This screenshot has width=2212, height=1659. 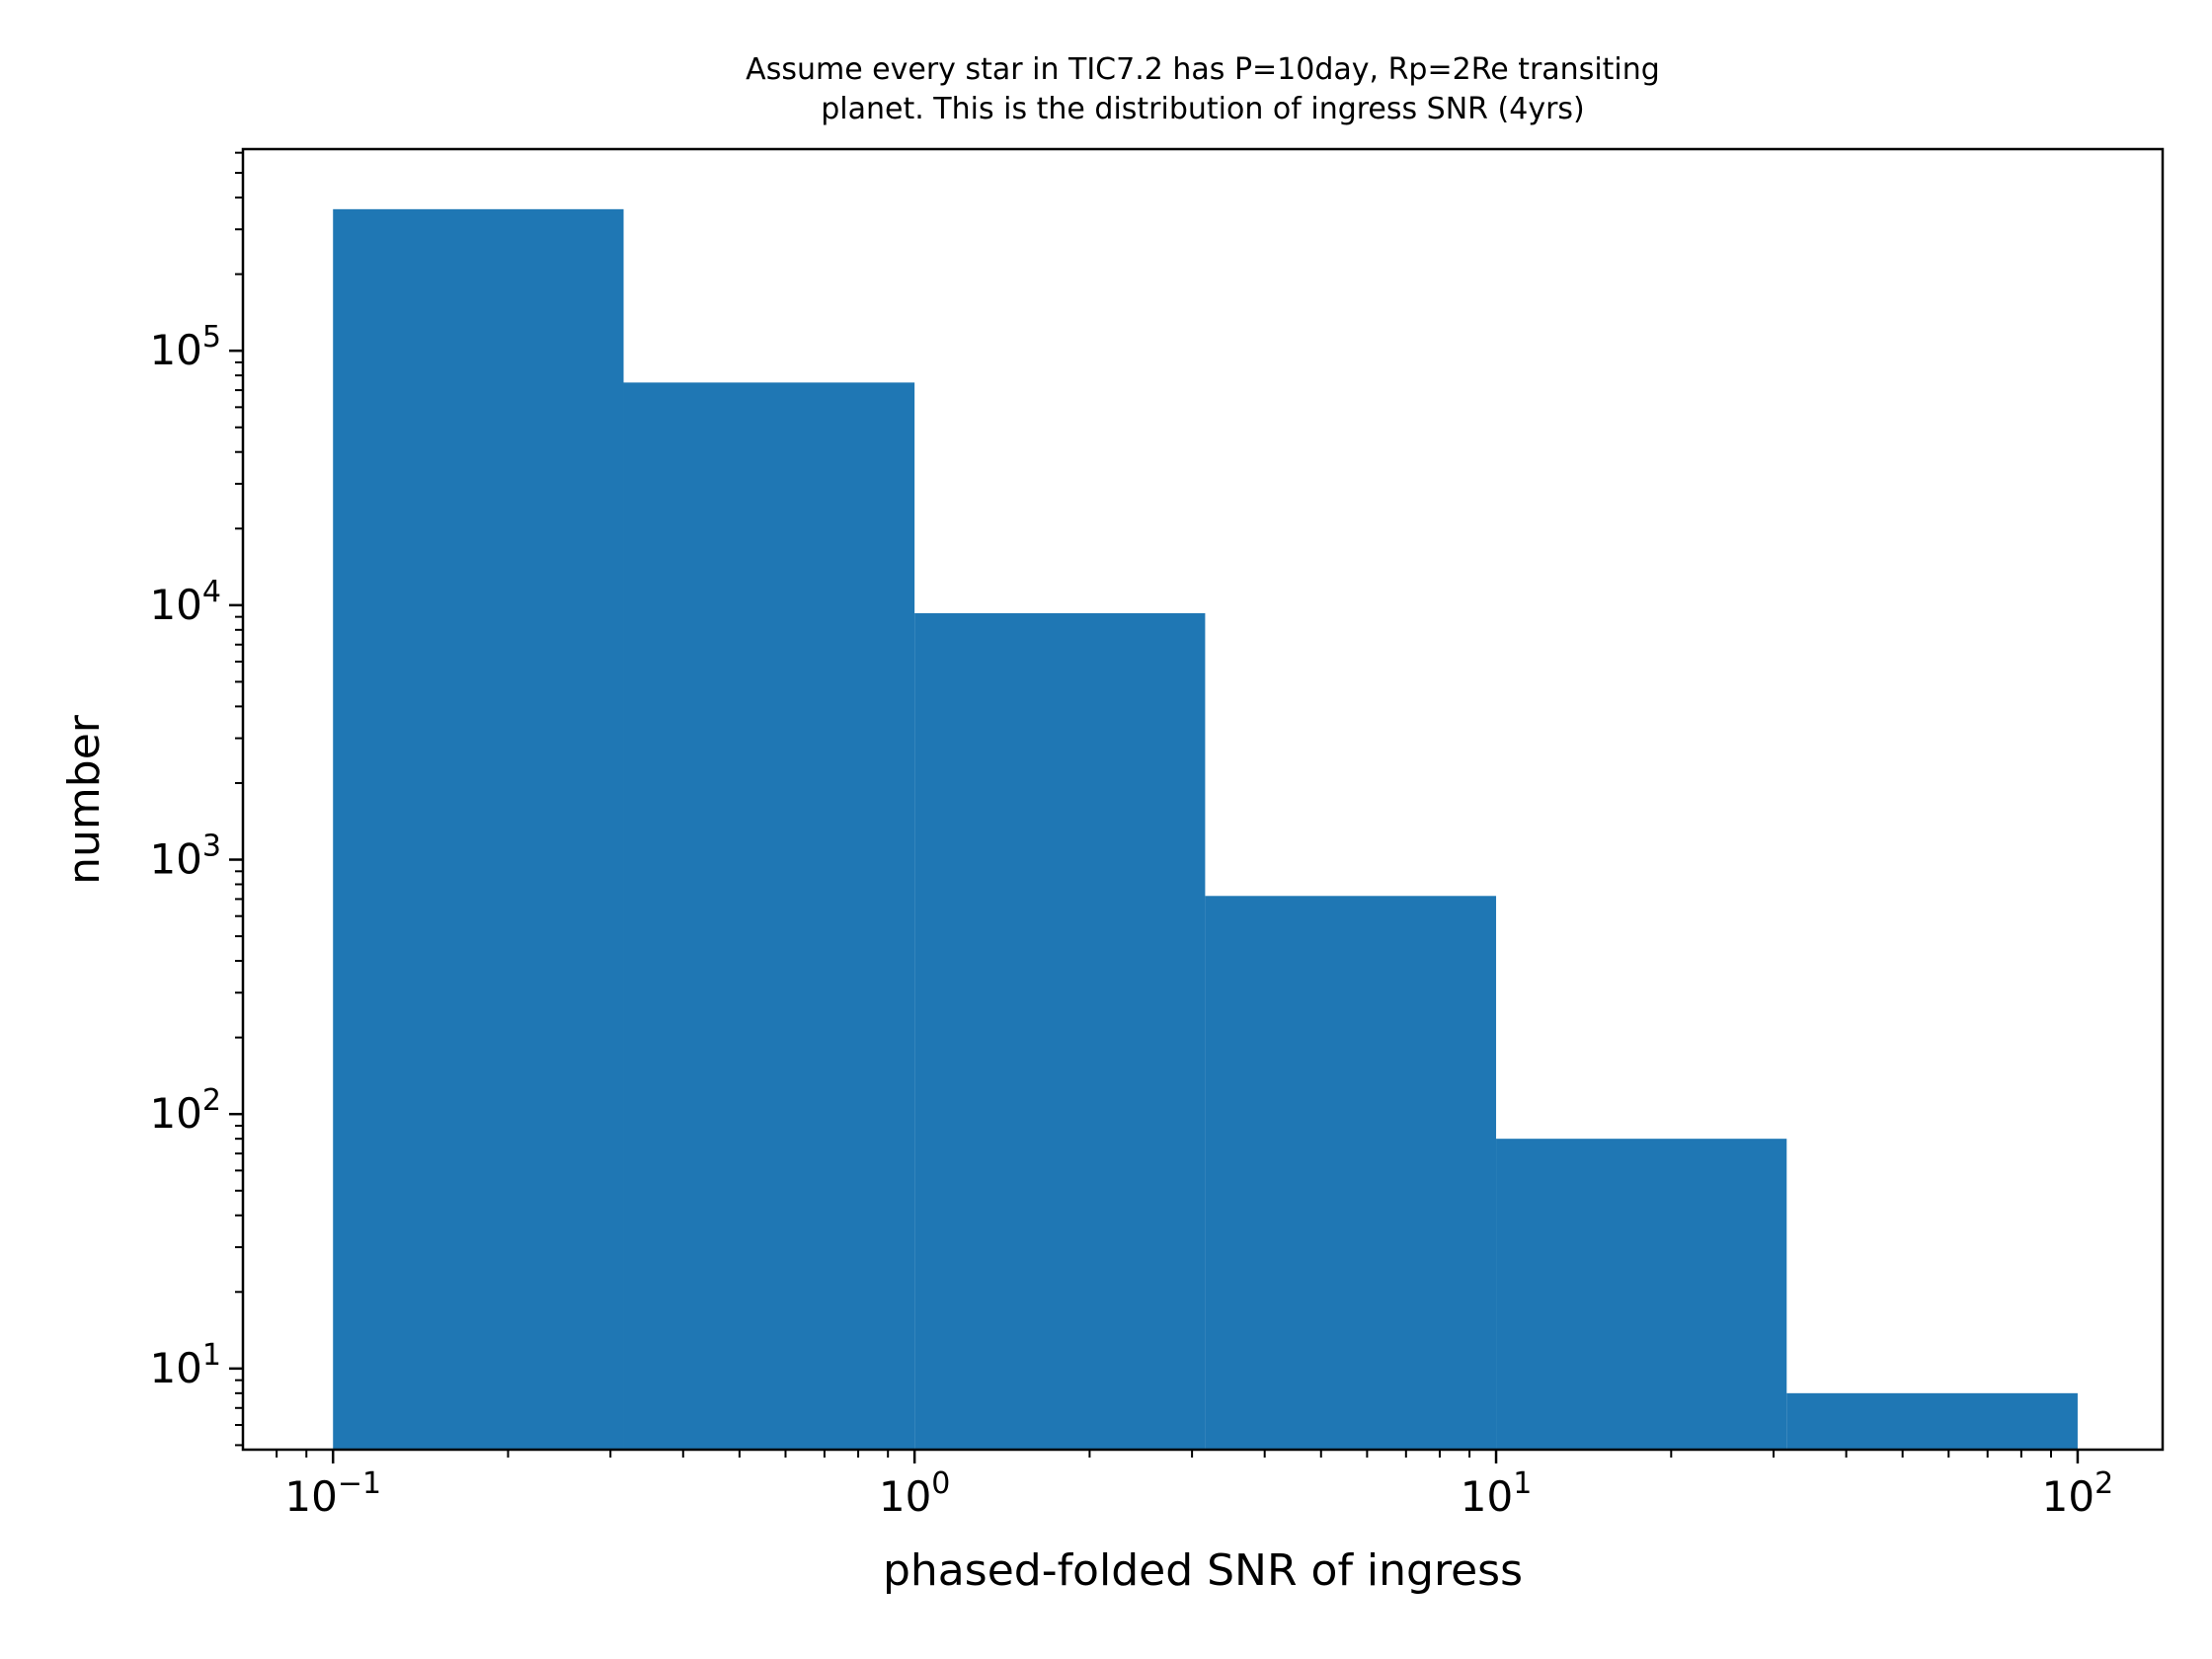 What do you see at coordinates (1497, 1494) in the screenshot?
I see `x-tick-label: 10¹` at bounding box center [1497, 1494].